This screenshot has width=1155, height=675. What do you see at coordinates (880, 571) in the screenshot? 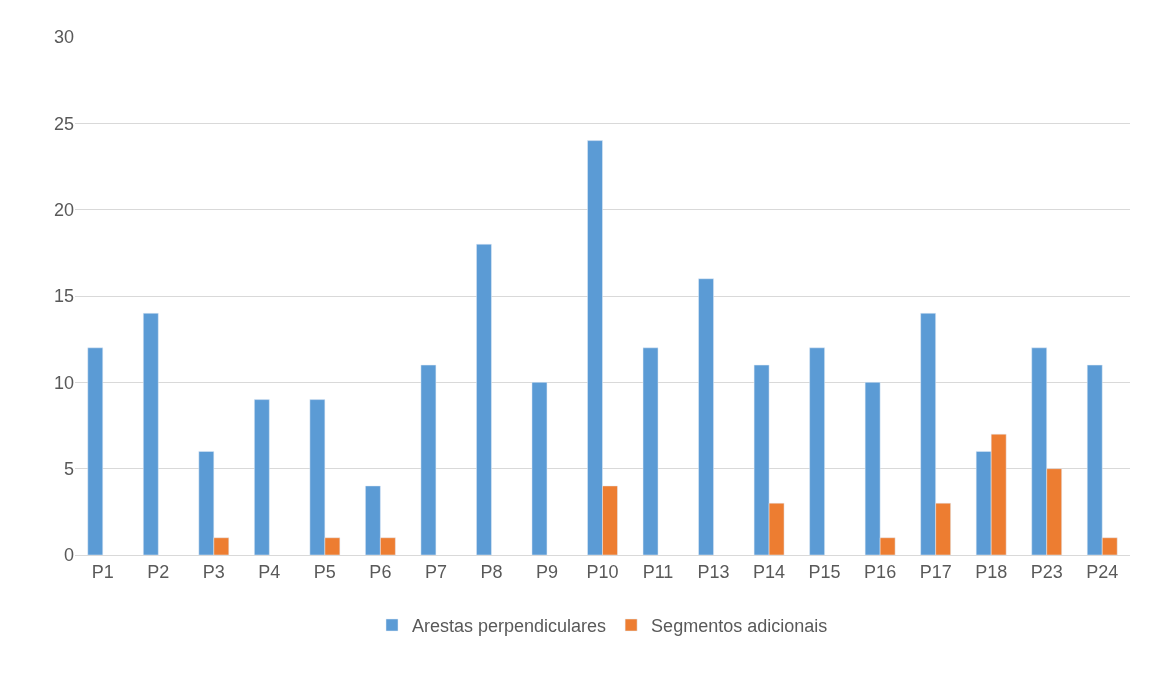
I see `x-tick-label: P16` at bounding box center [880, 571].